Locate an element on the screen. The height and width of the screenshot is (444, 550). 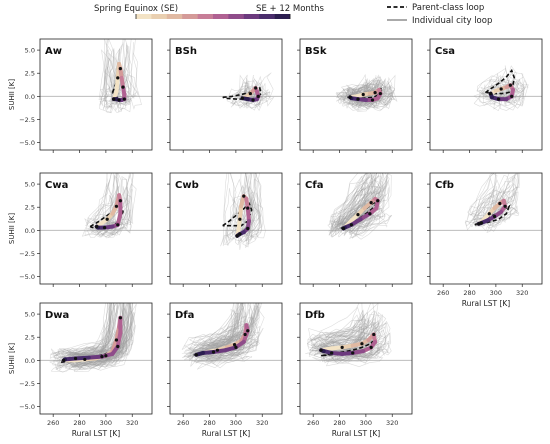
panel-frame is located at coordinates (226, 358).